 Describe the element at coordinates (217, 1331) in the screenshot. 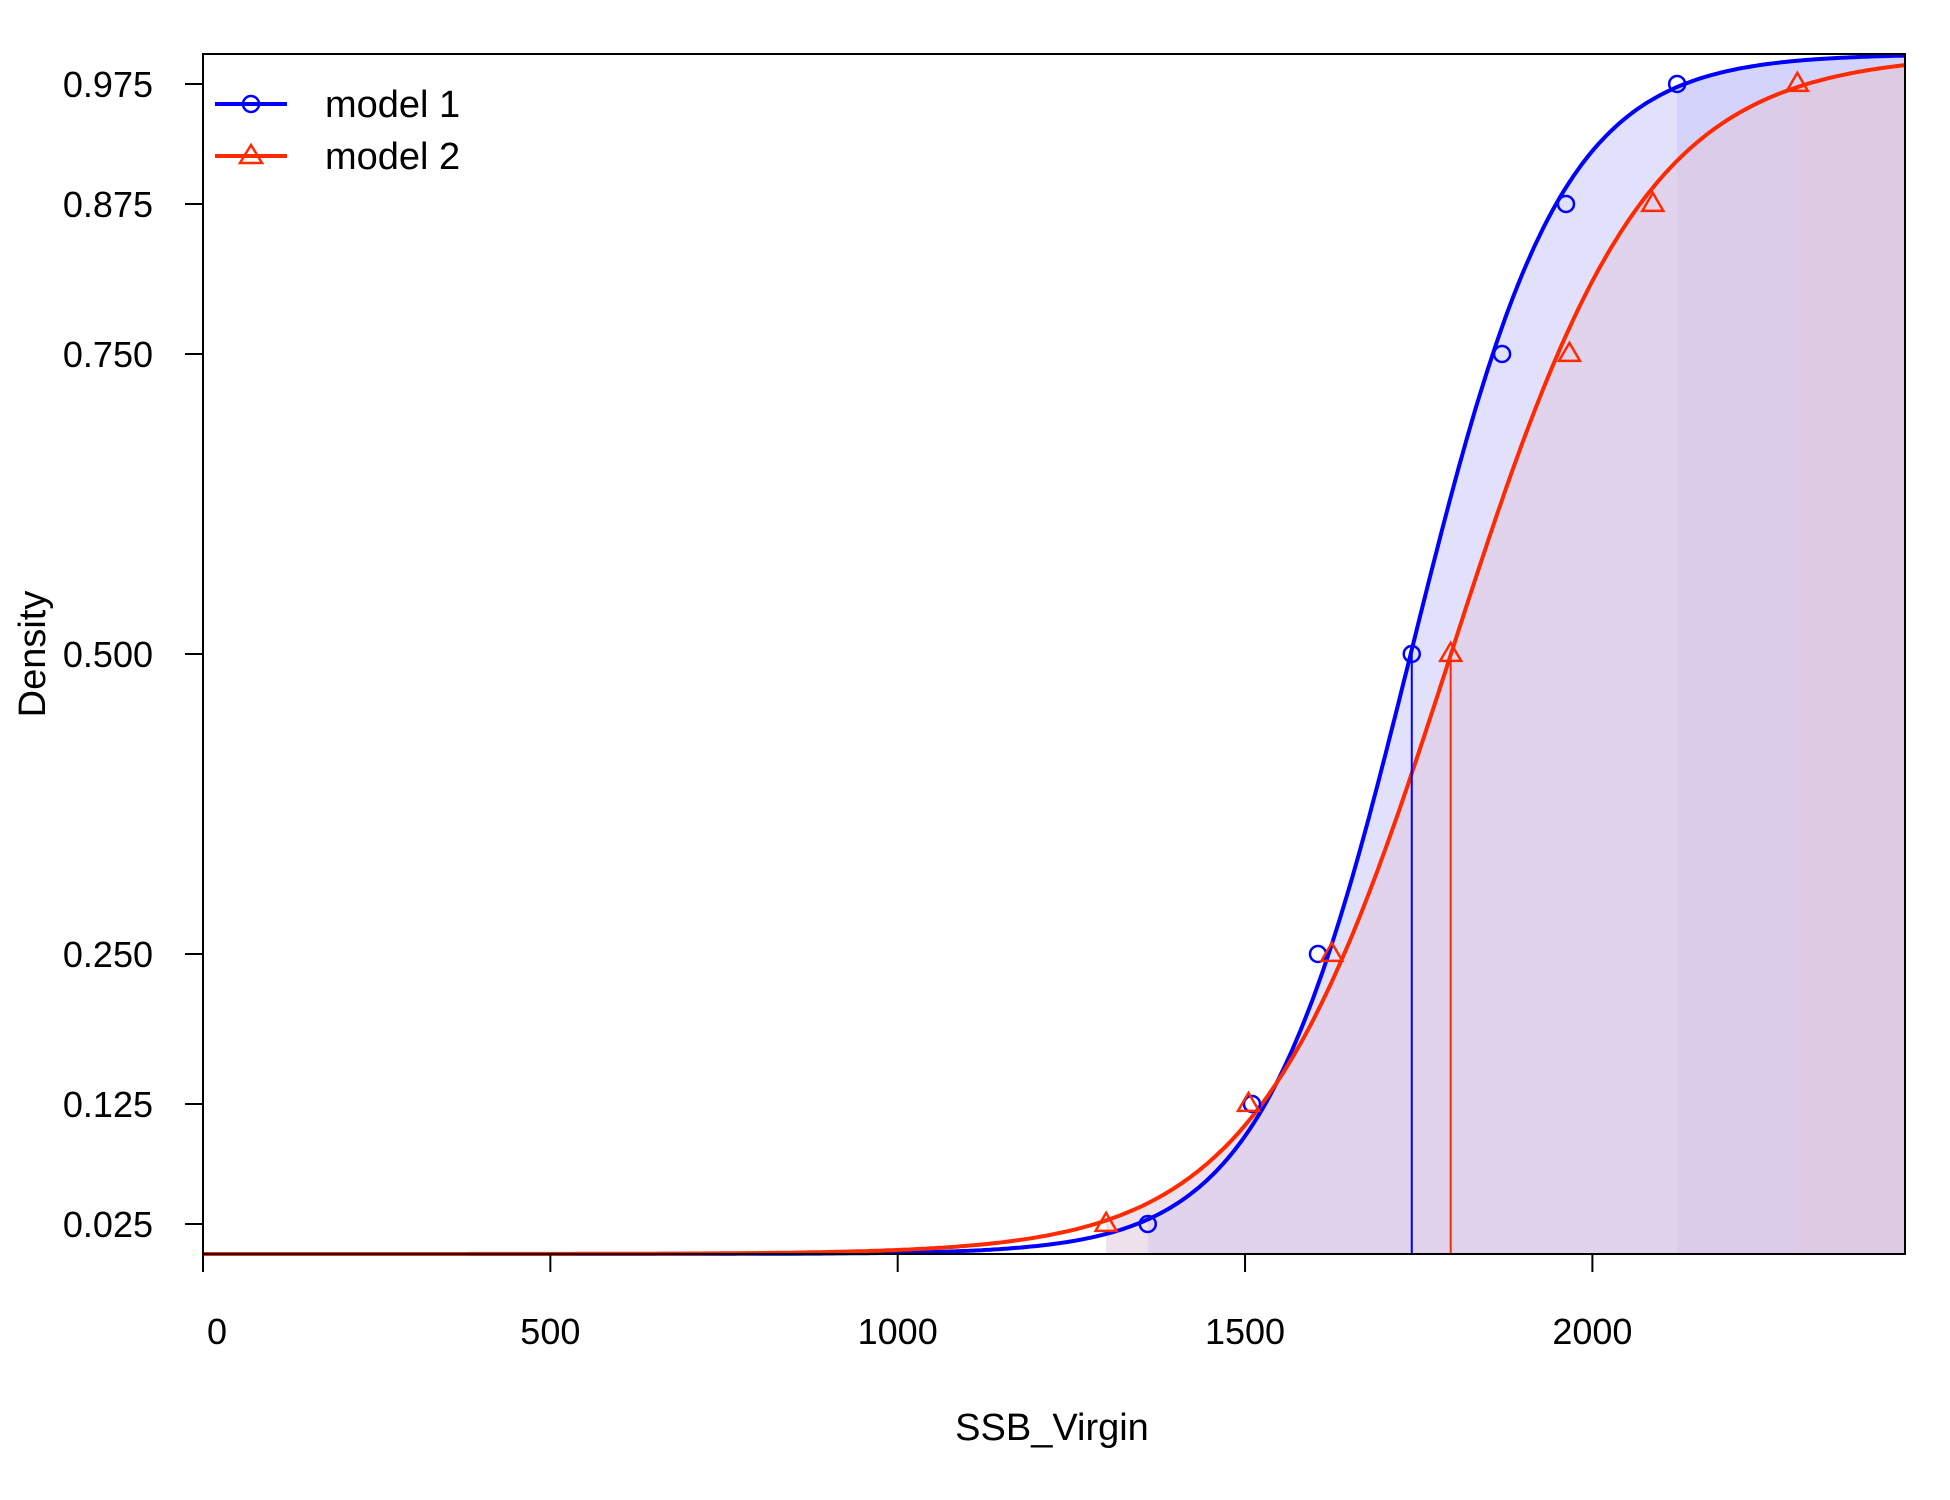

I see `x-tick-label: 0` at that location.